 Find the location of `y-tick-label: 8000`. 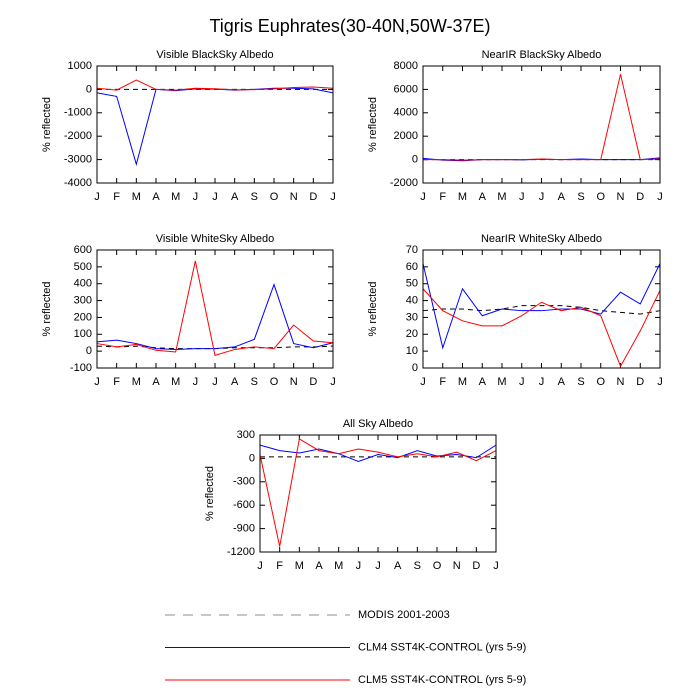

y-tick-label: 8000 is located at coordinates (406, 66).